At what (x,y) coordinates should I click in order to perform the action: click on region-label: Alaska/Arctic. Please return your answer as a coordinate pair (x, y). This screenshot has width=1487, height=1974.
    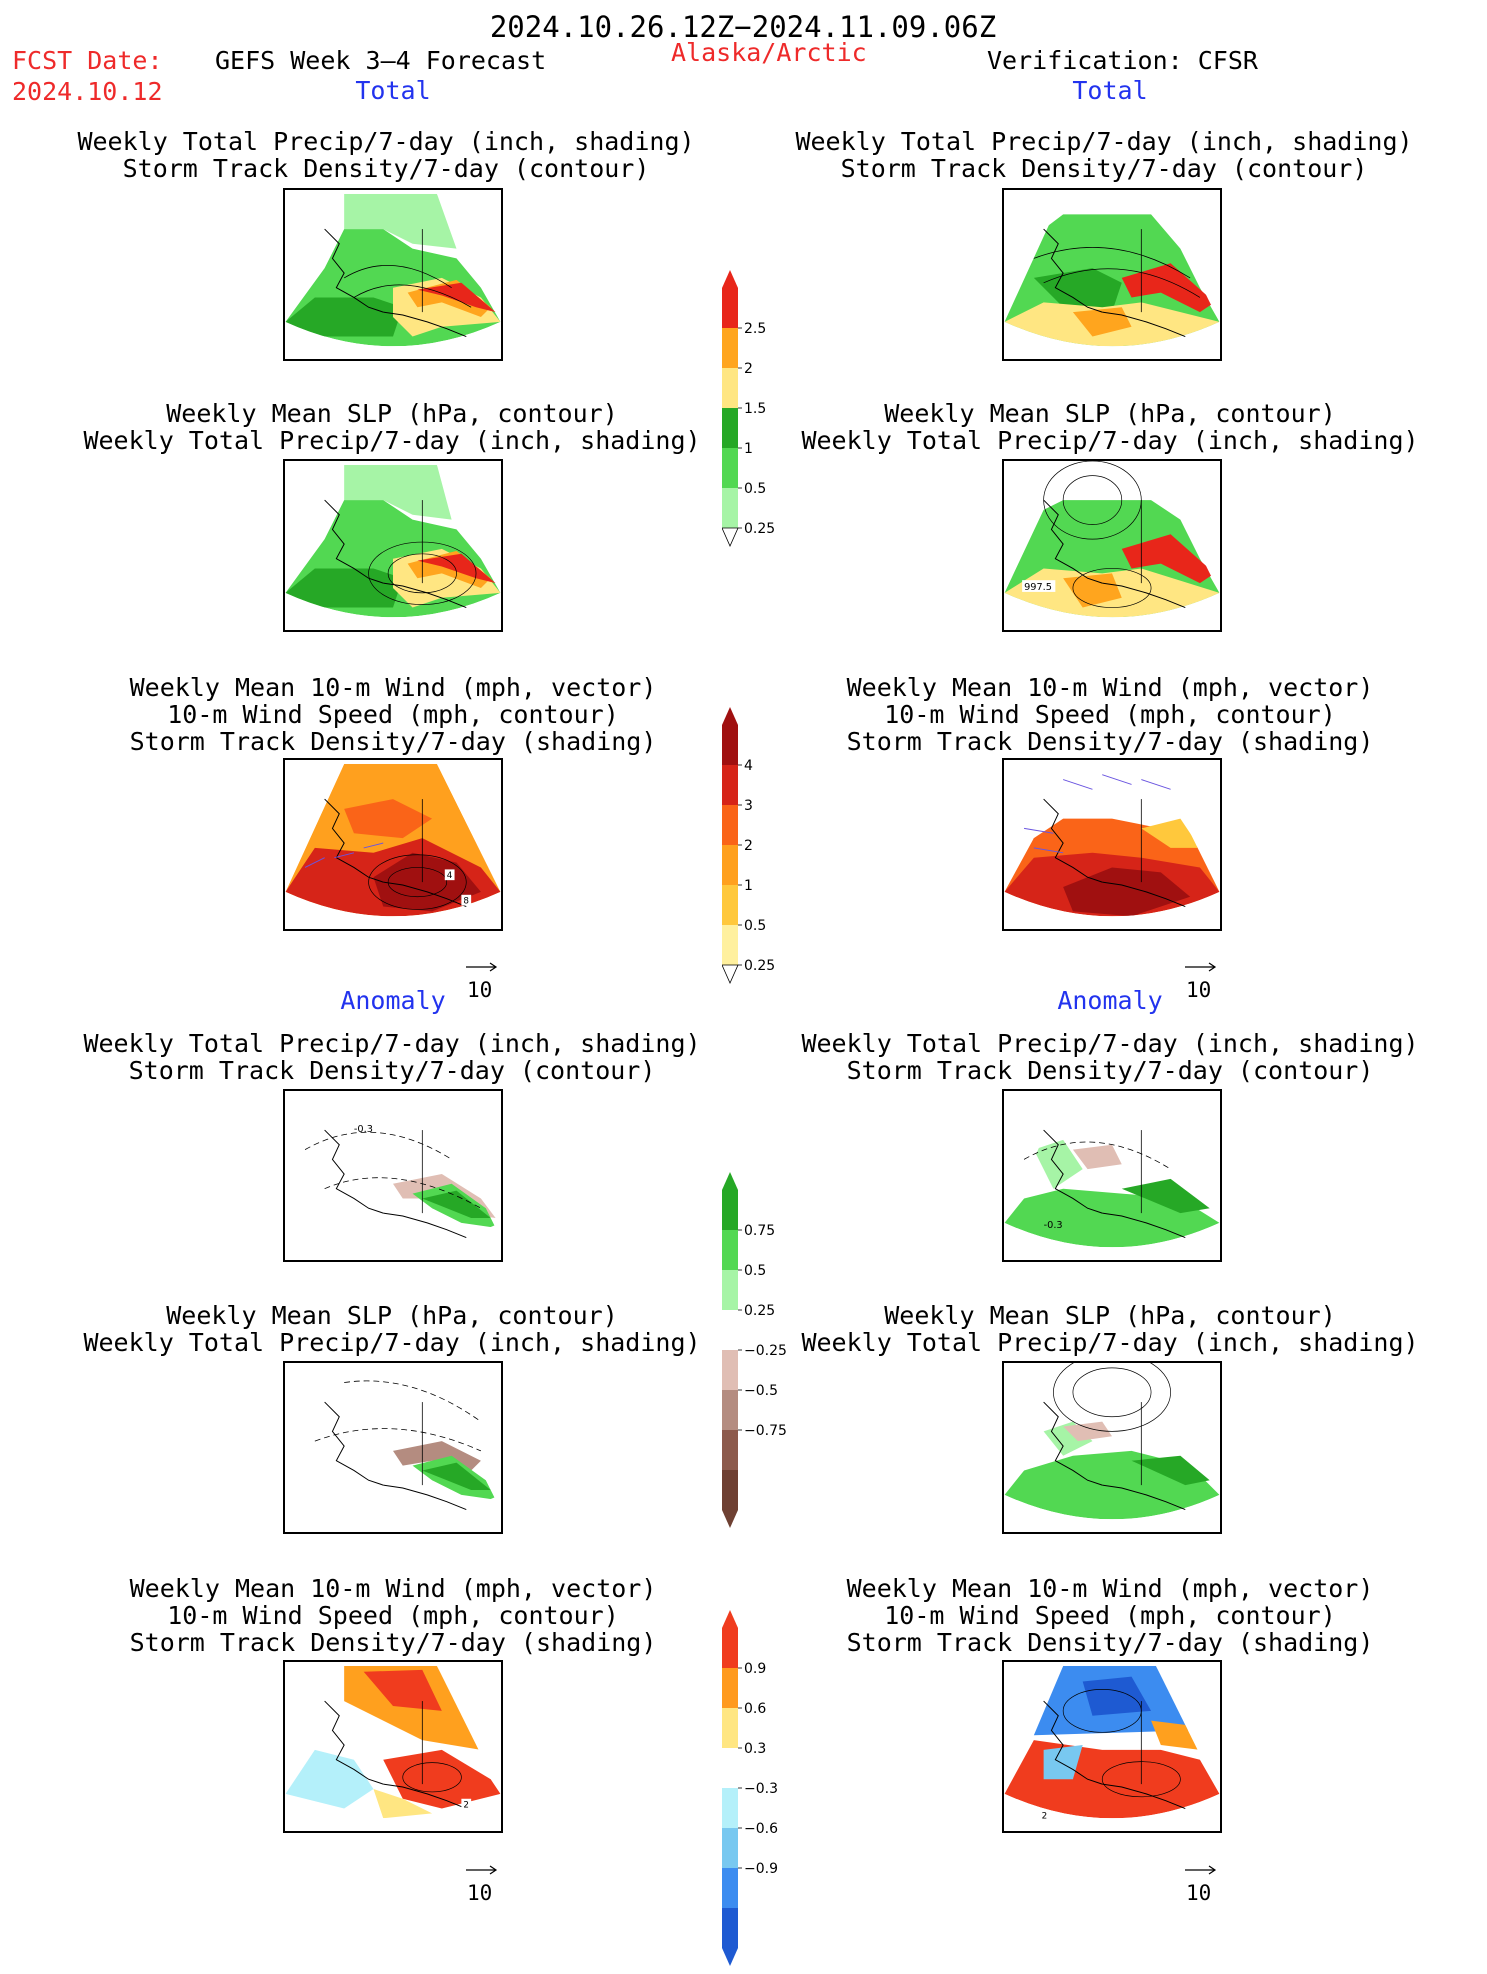
    Looking at the image, I should click on (769, 52).